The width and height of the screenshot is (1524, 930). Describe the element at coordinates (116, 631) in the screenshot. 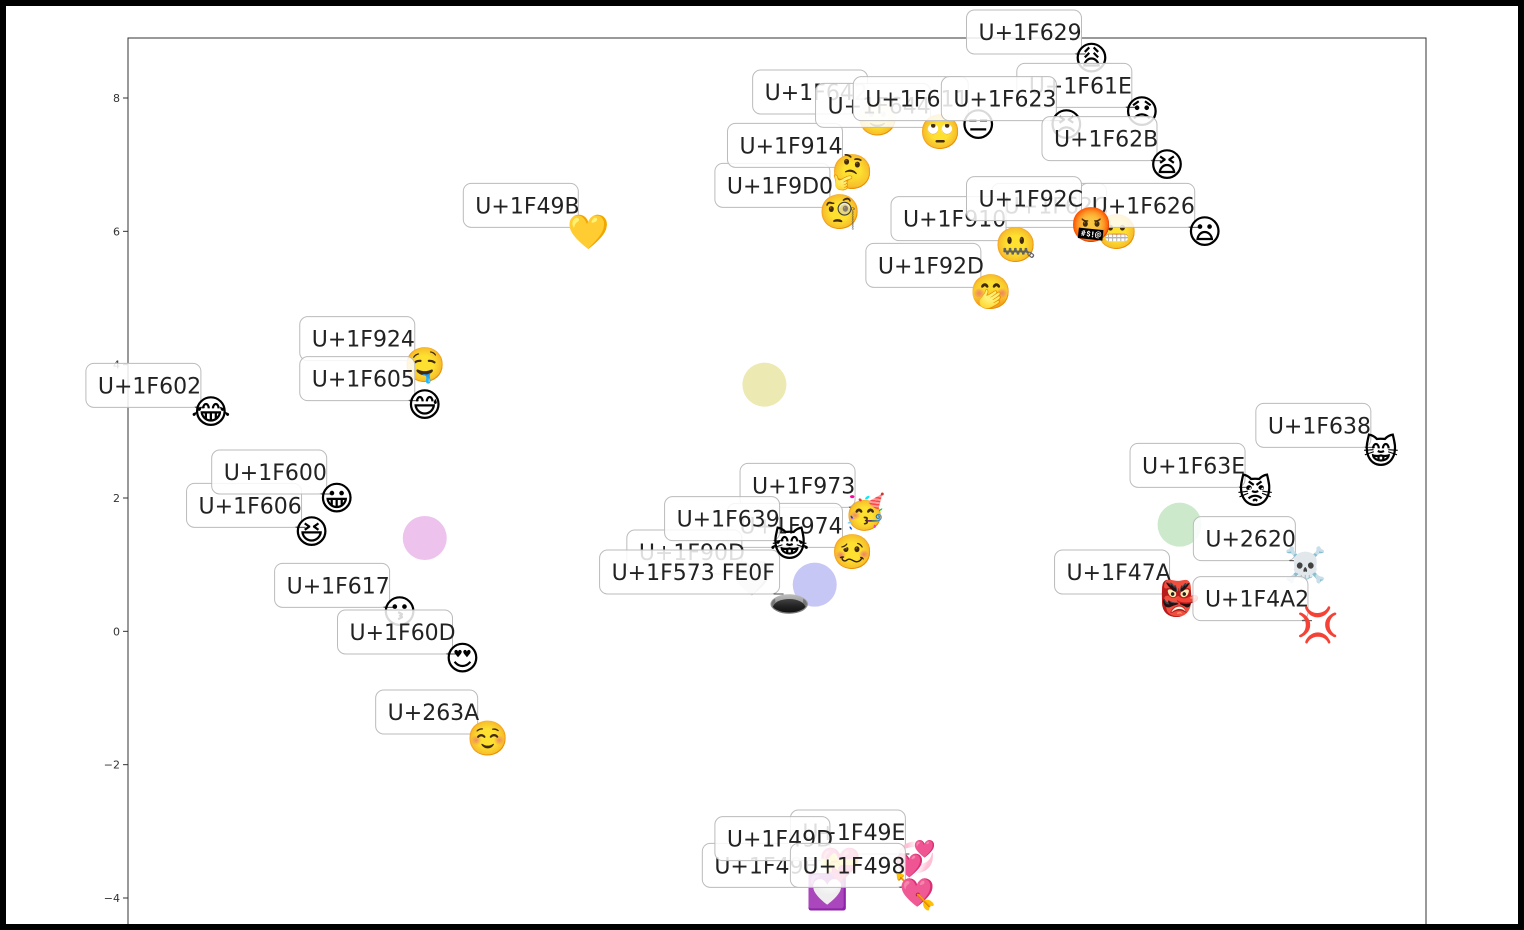

I see `y-tick-label: 0` at that location.